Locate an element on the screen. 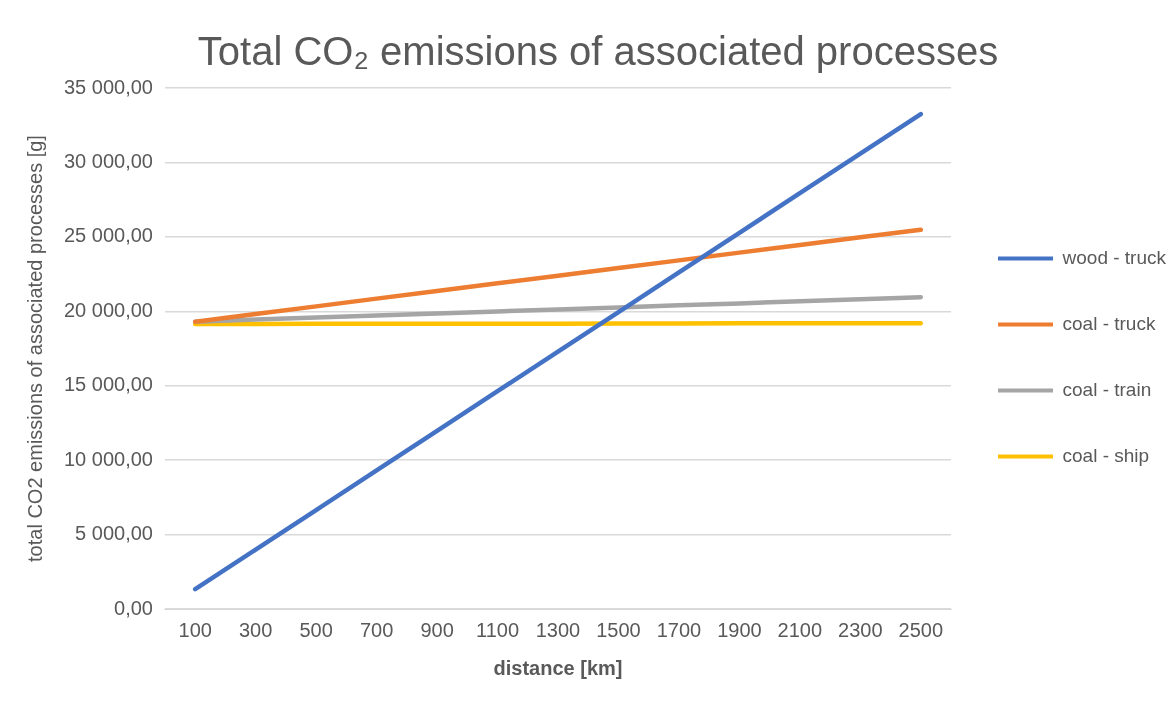 The width and height of the screenshot is (1176, 710). legend-label: coal - train is located at coordinates (1107, 389).